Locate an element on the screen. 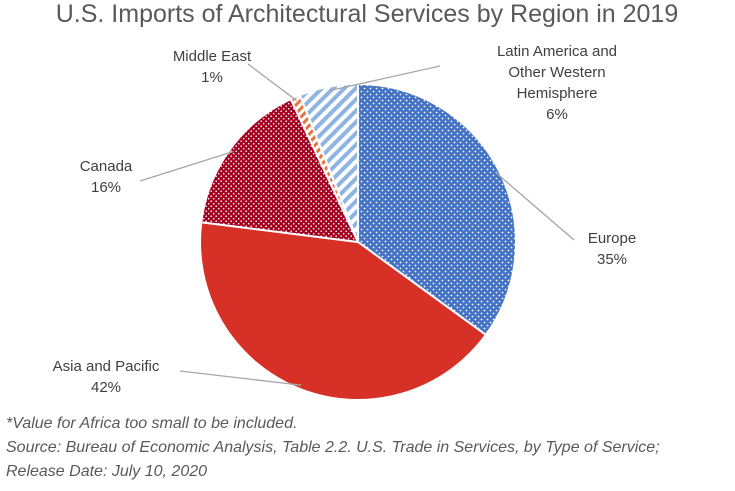 This screenshot has width=735, height=491. leader-line-canada is located at coordinates (186, 166).